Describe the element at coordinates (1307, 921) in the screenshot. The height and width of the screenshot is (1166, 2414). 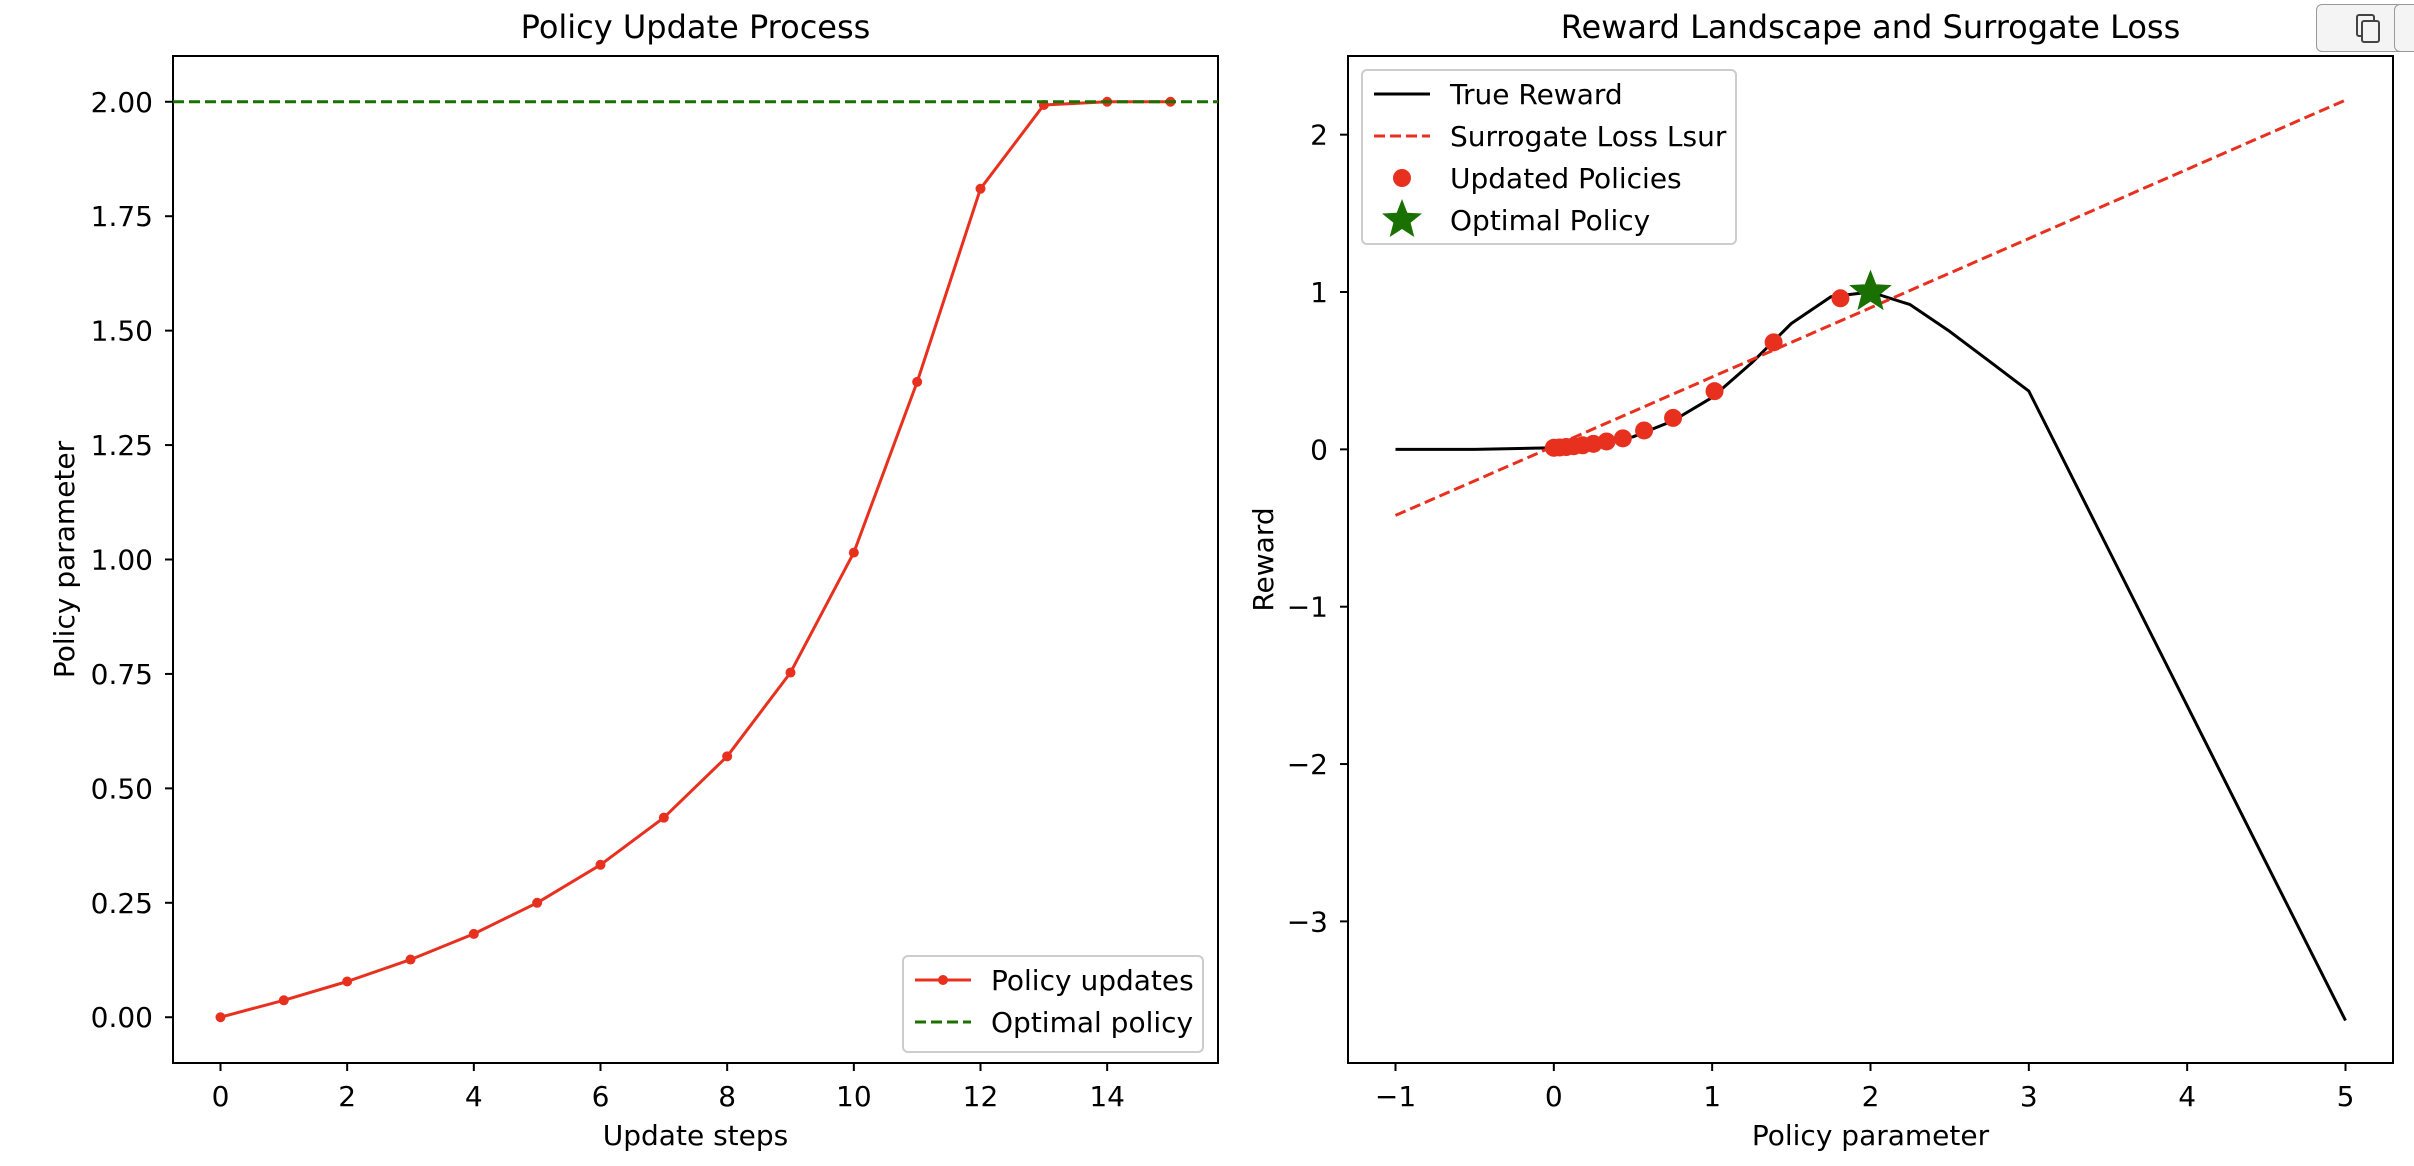
I see `y-tick-label: −3` at that location.